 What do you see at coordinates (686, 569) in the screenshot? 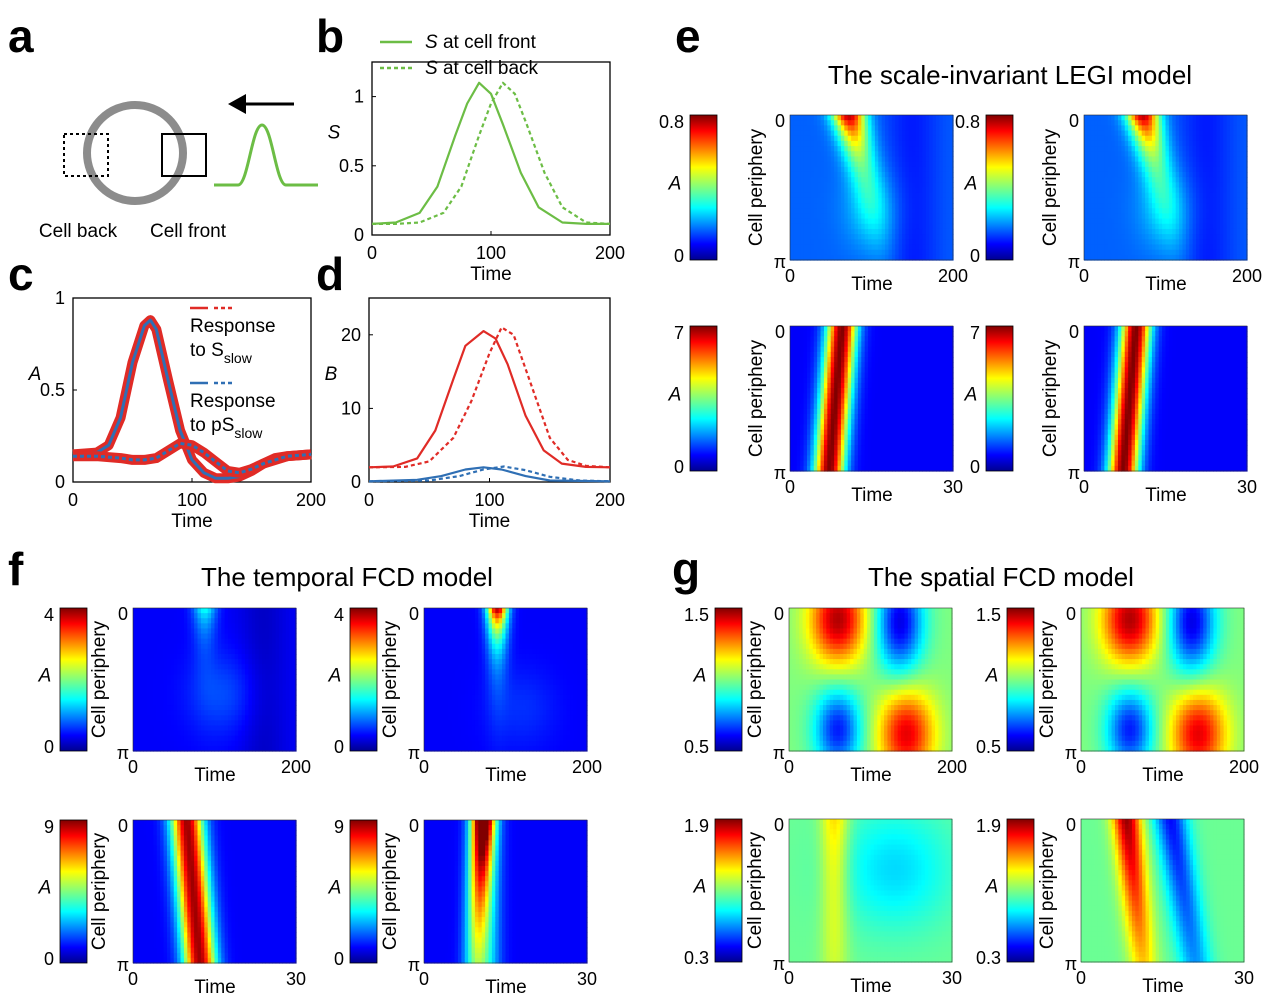
I see `panel-letter-g: g` at bounding box center [686, 569].